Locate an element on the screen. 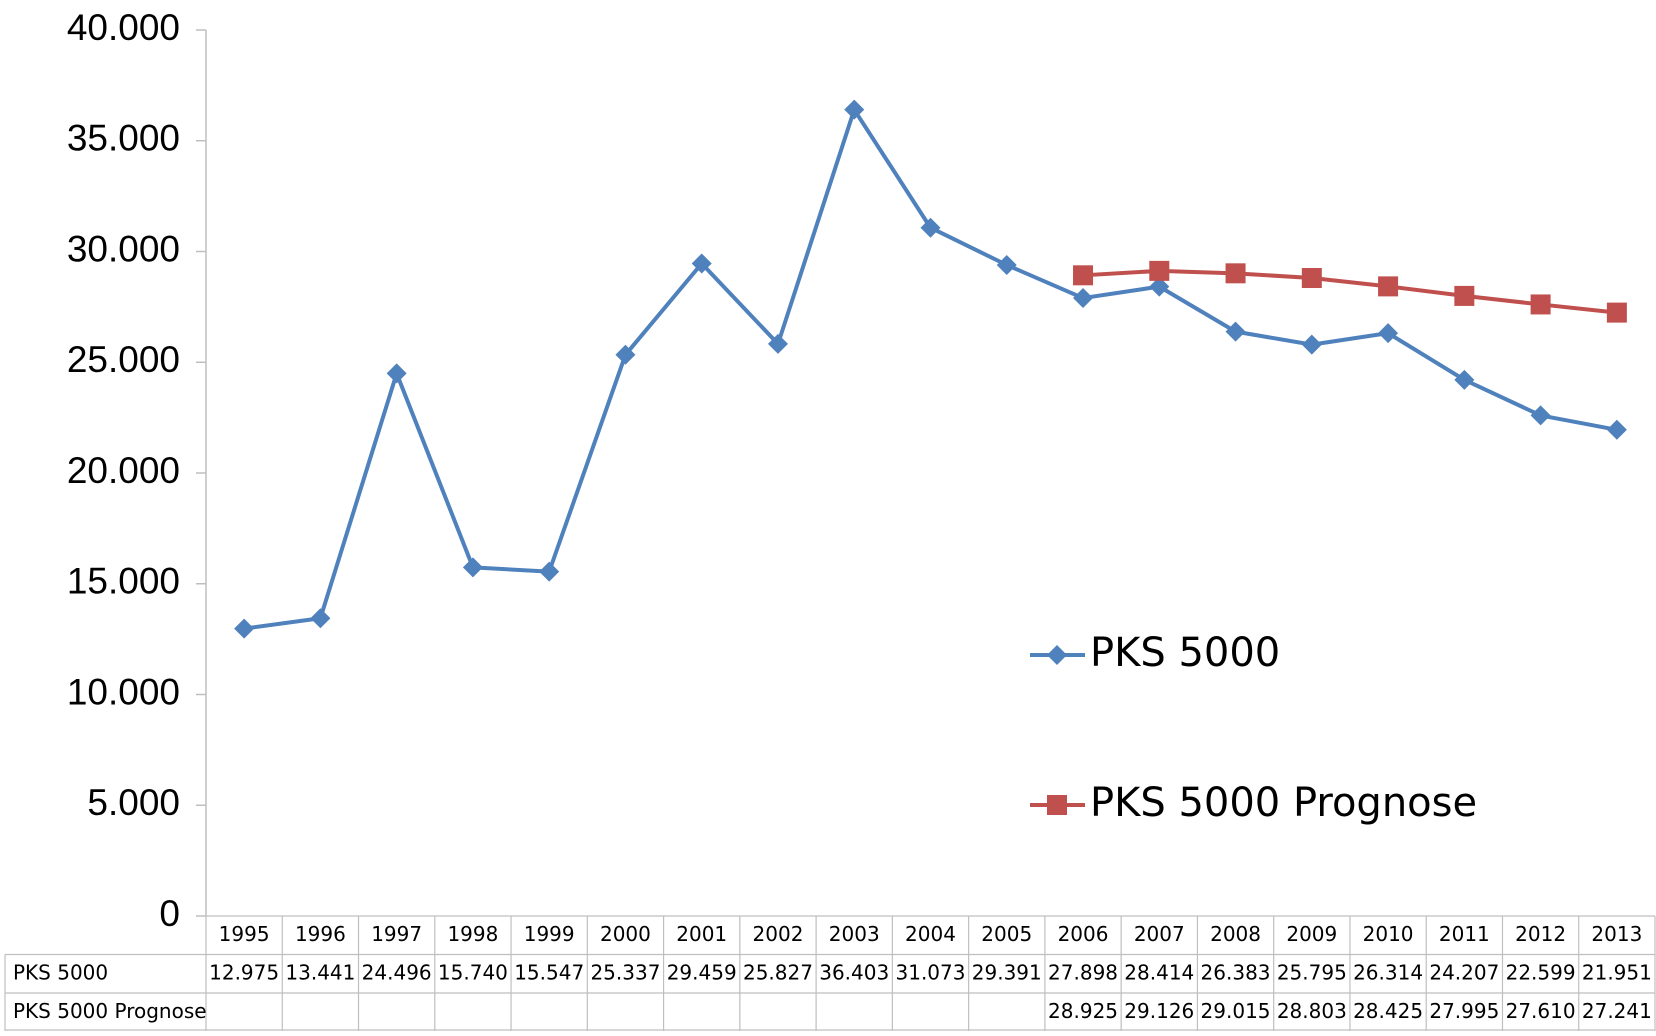  legend-label: PKS 5000 Prognose is located at coordinates (1283, 803).